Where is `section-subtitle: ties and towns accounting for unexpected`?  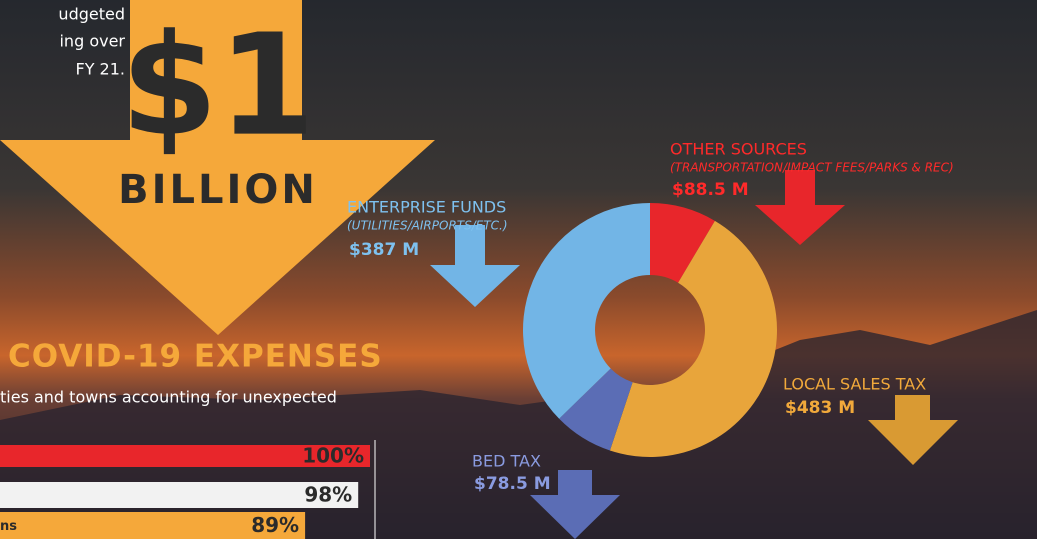
section-subtitle: ties and towns accounting for unexpected is located at coordinates (168, 397).